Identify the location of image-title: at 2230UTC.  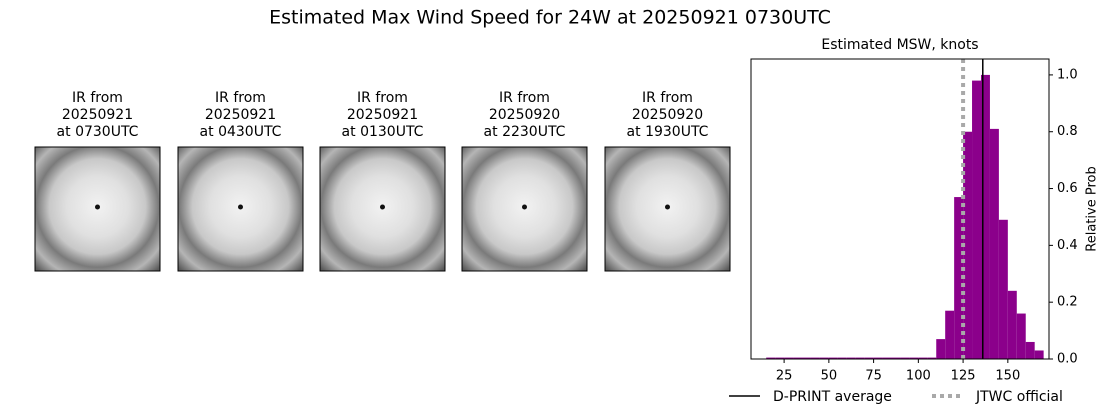
(525, 132).